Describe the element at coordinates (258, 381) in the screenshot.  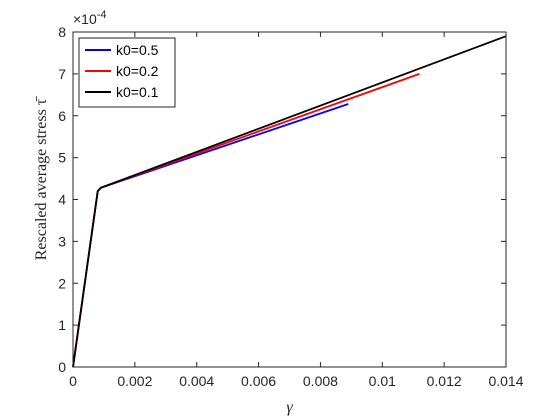
I see `x-tick-label: 0.006` at that location.